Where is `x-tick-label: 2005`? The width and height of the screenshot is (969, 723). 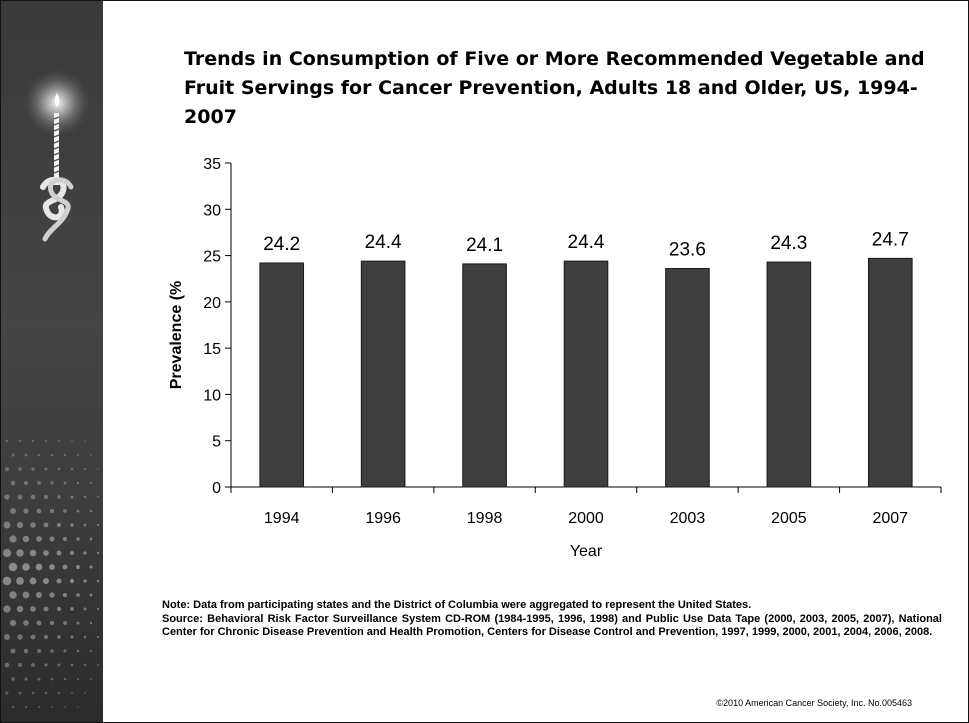 x-tick-label: 2005 is located at coordinates (789, 518).